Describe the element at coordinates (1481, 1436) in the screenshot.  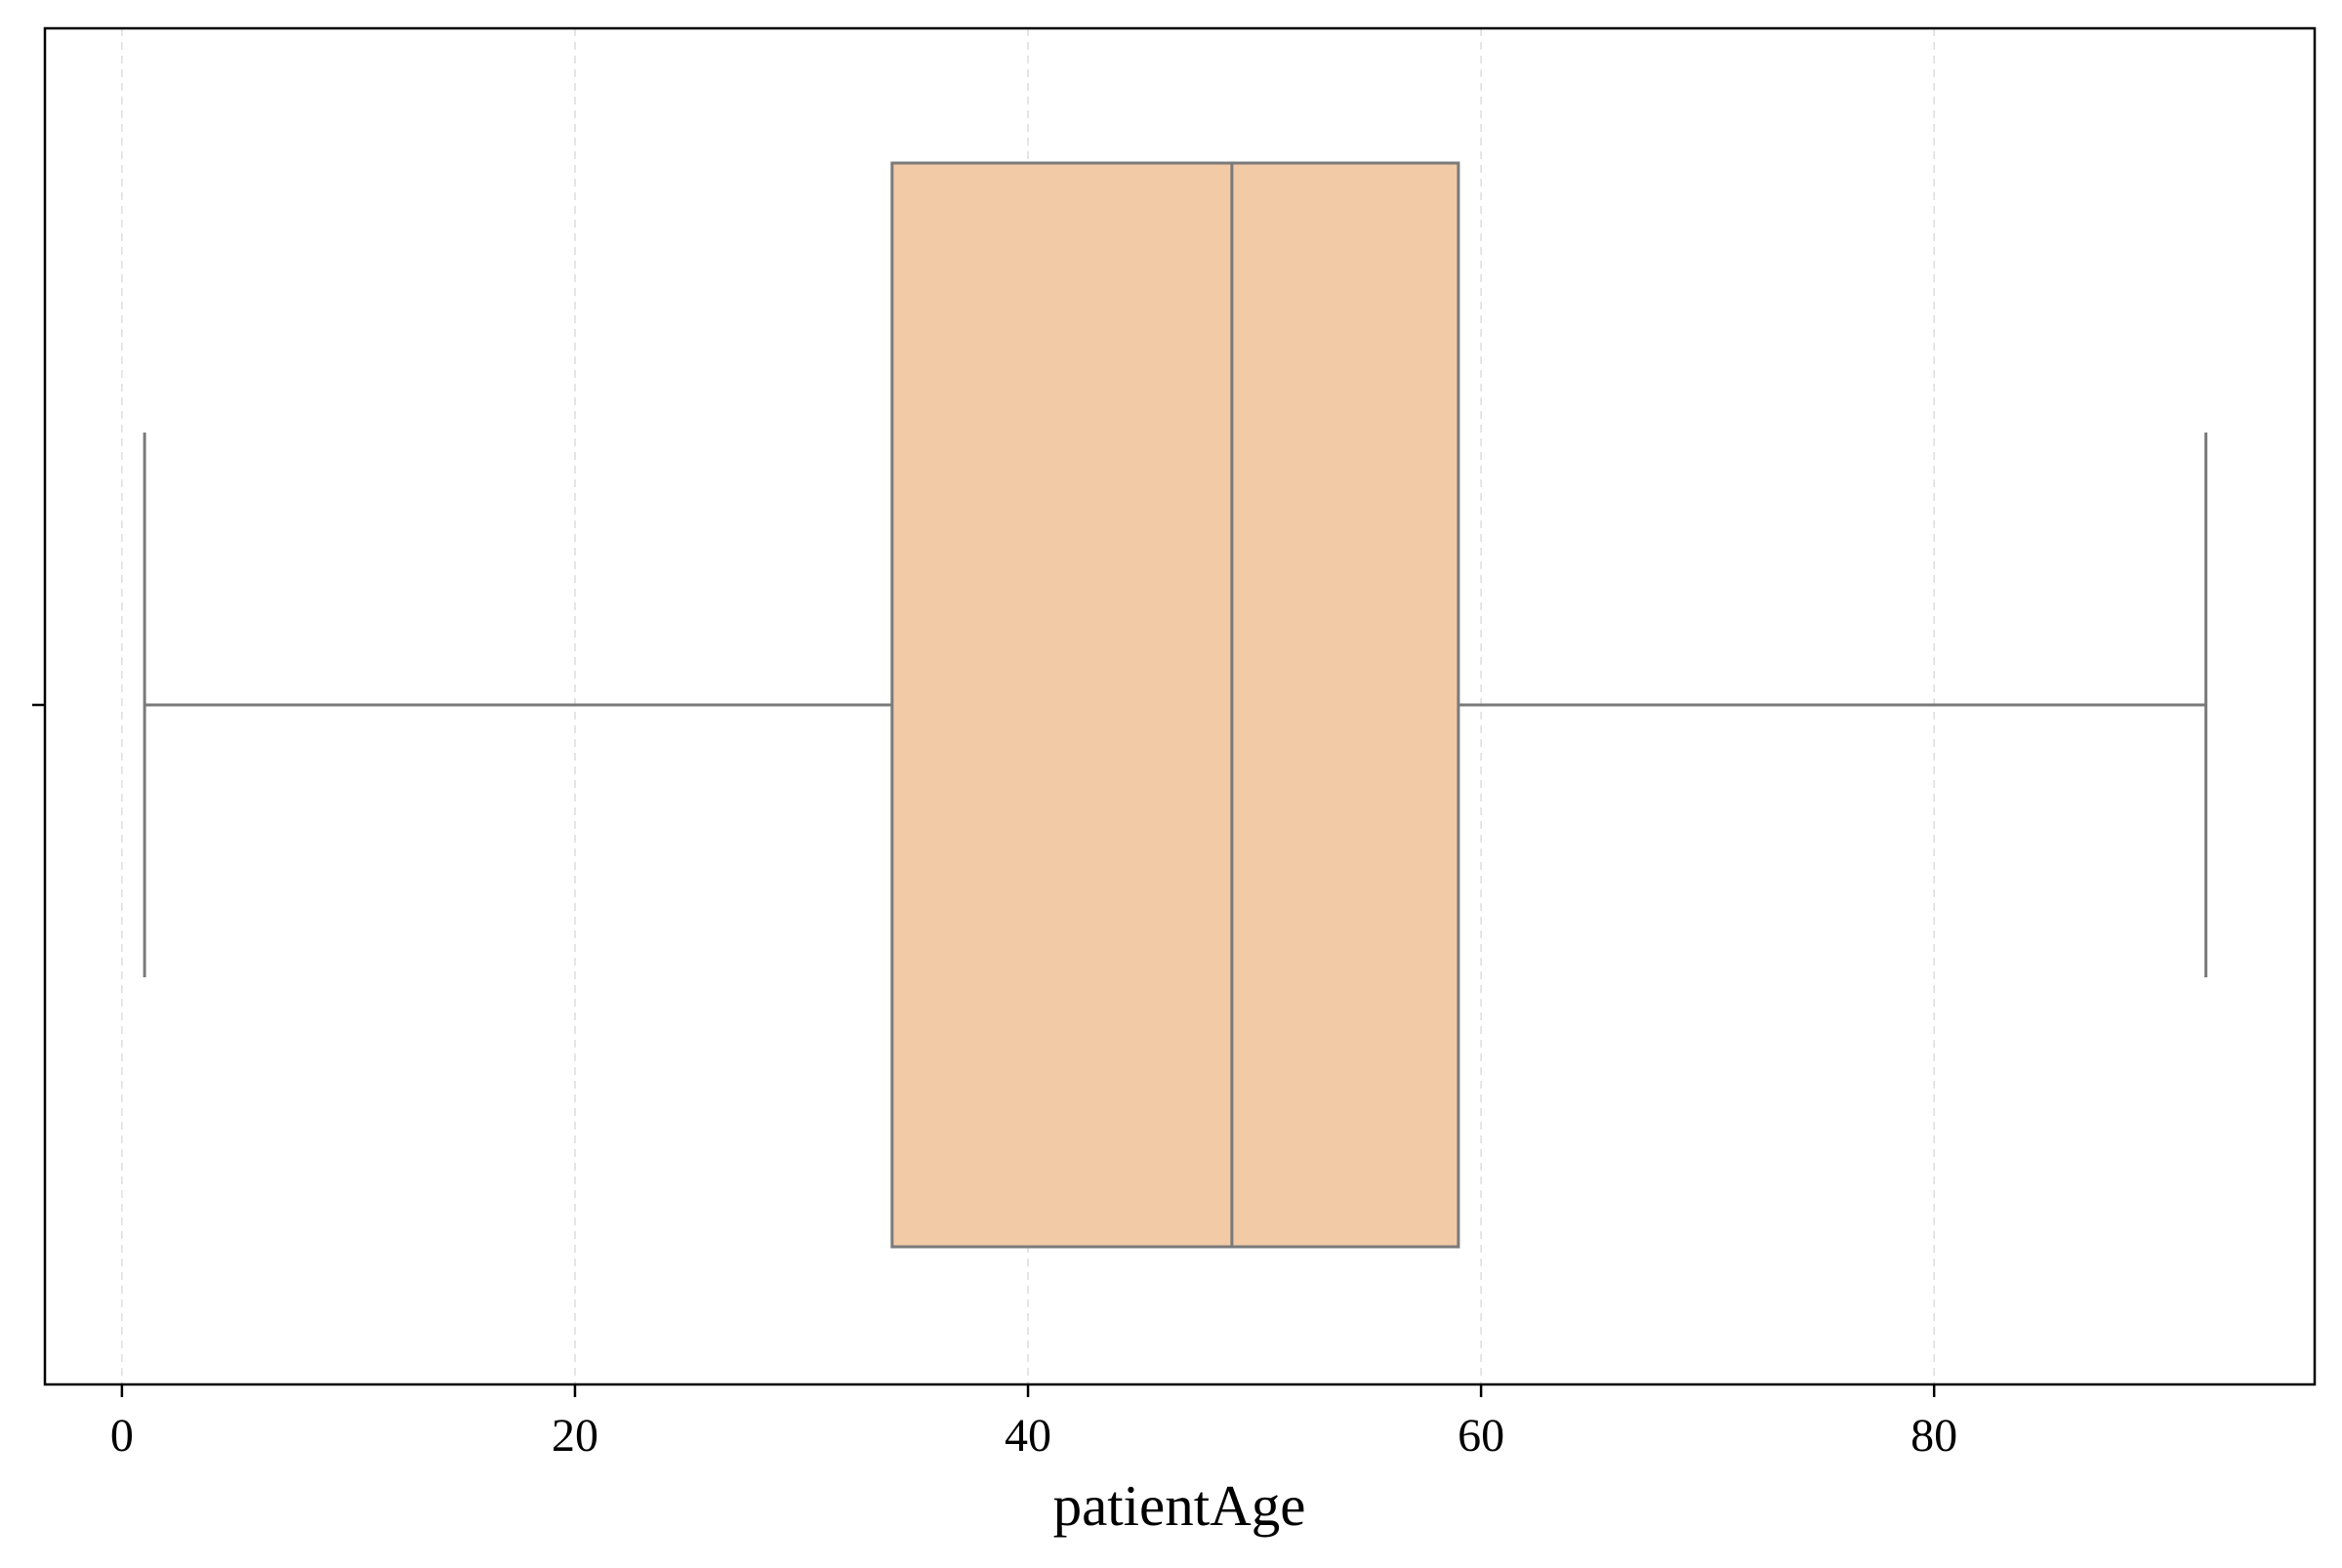
I see `x-tick-label: 60` at that location.